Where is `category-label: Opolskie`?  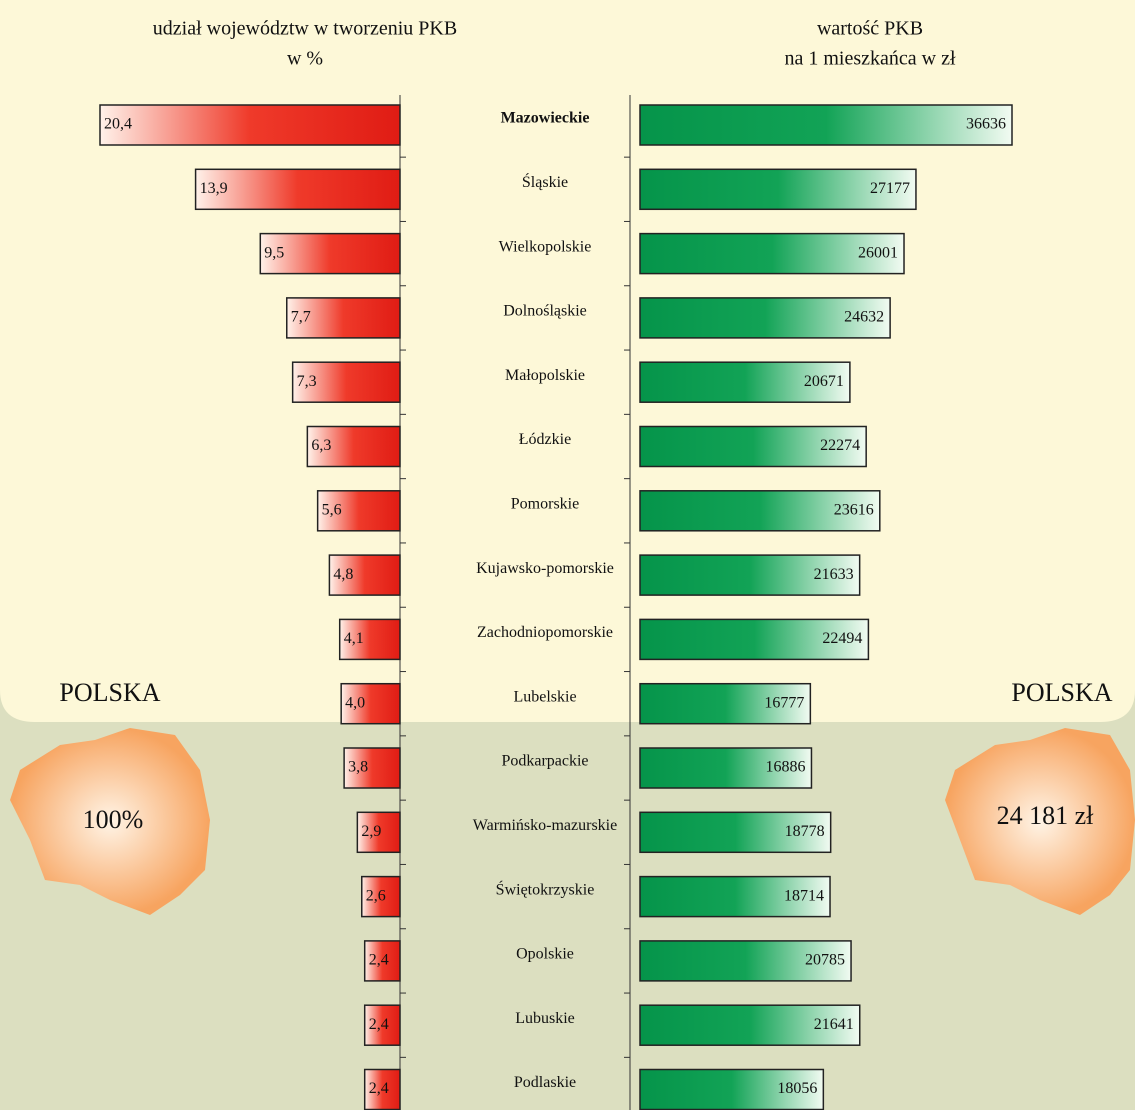 category-label: Opolskie is located at coordinates (545, 954).